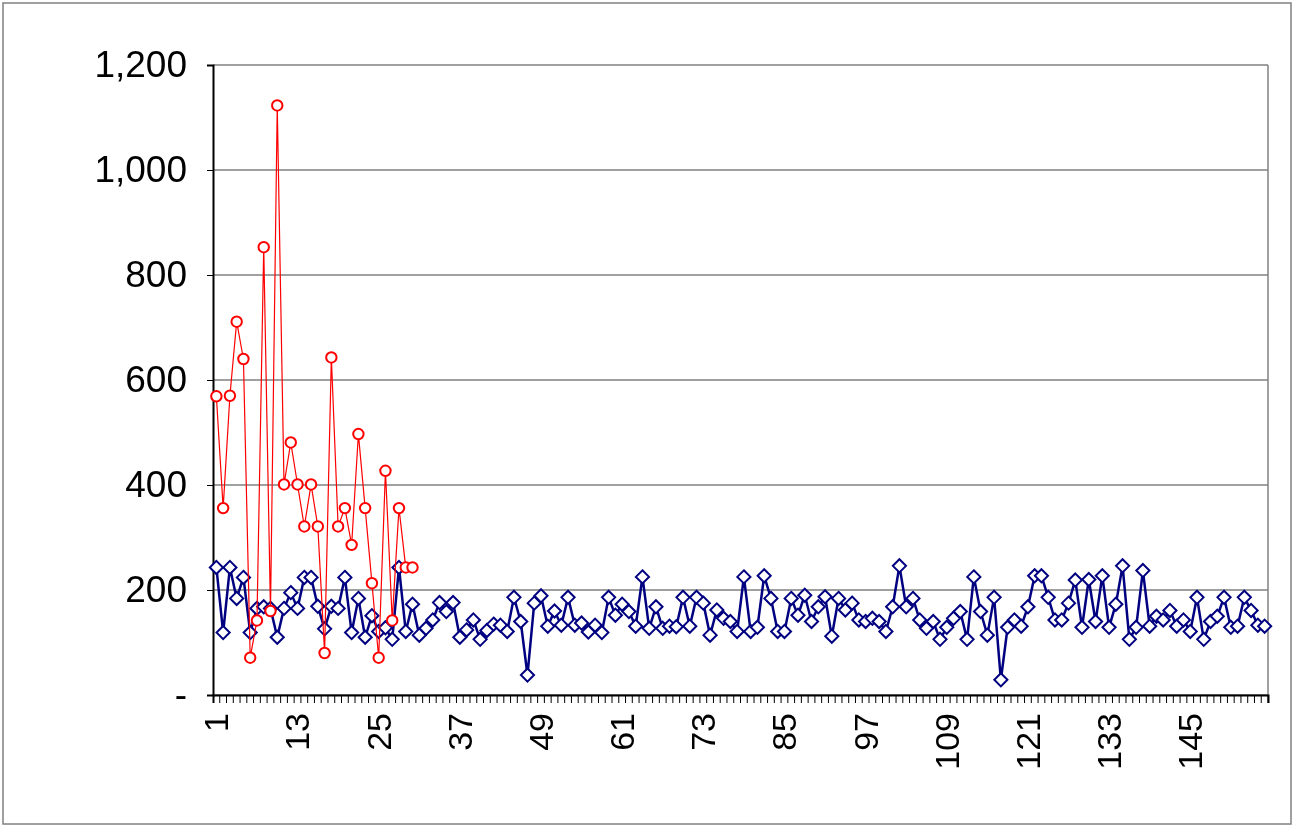 The width and height of the screenshot is (1296, 828). What do you see at coordinates (140, 170) in the screenshot?
I see `y-tick-label: 1,000` at bounding box center [140, 170].